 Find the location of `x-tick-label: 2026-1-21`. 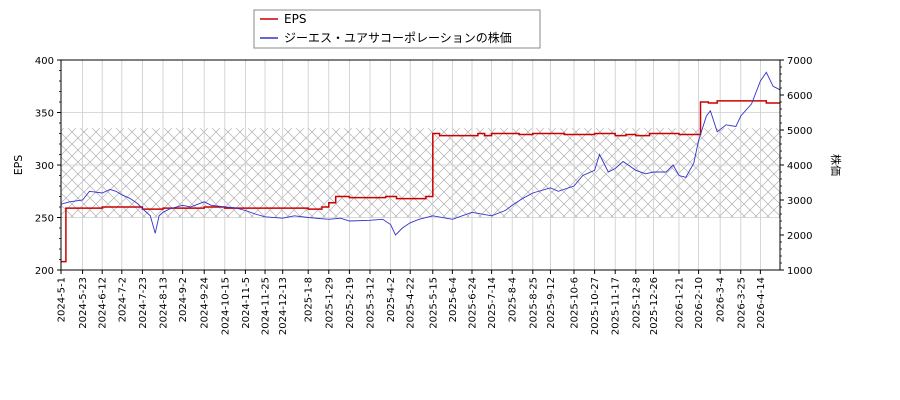

x-tick-label: 2026-1-21 is located at coordinates (679, 303).